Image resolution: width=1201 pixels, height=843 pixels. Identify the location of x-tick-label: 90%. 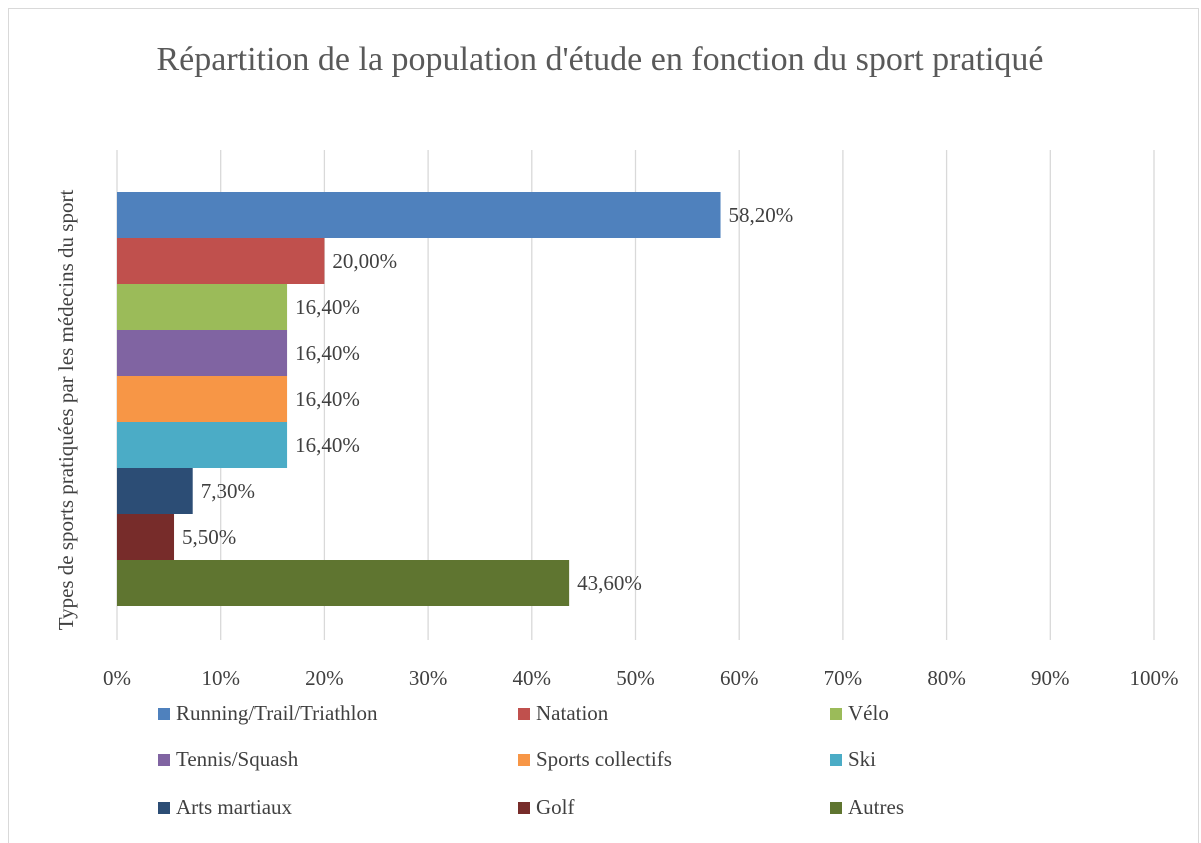
(1050, 678).